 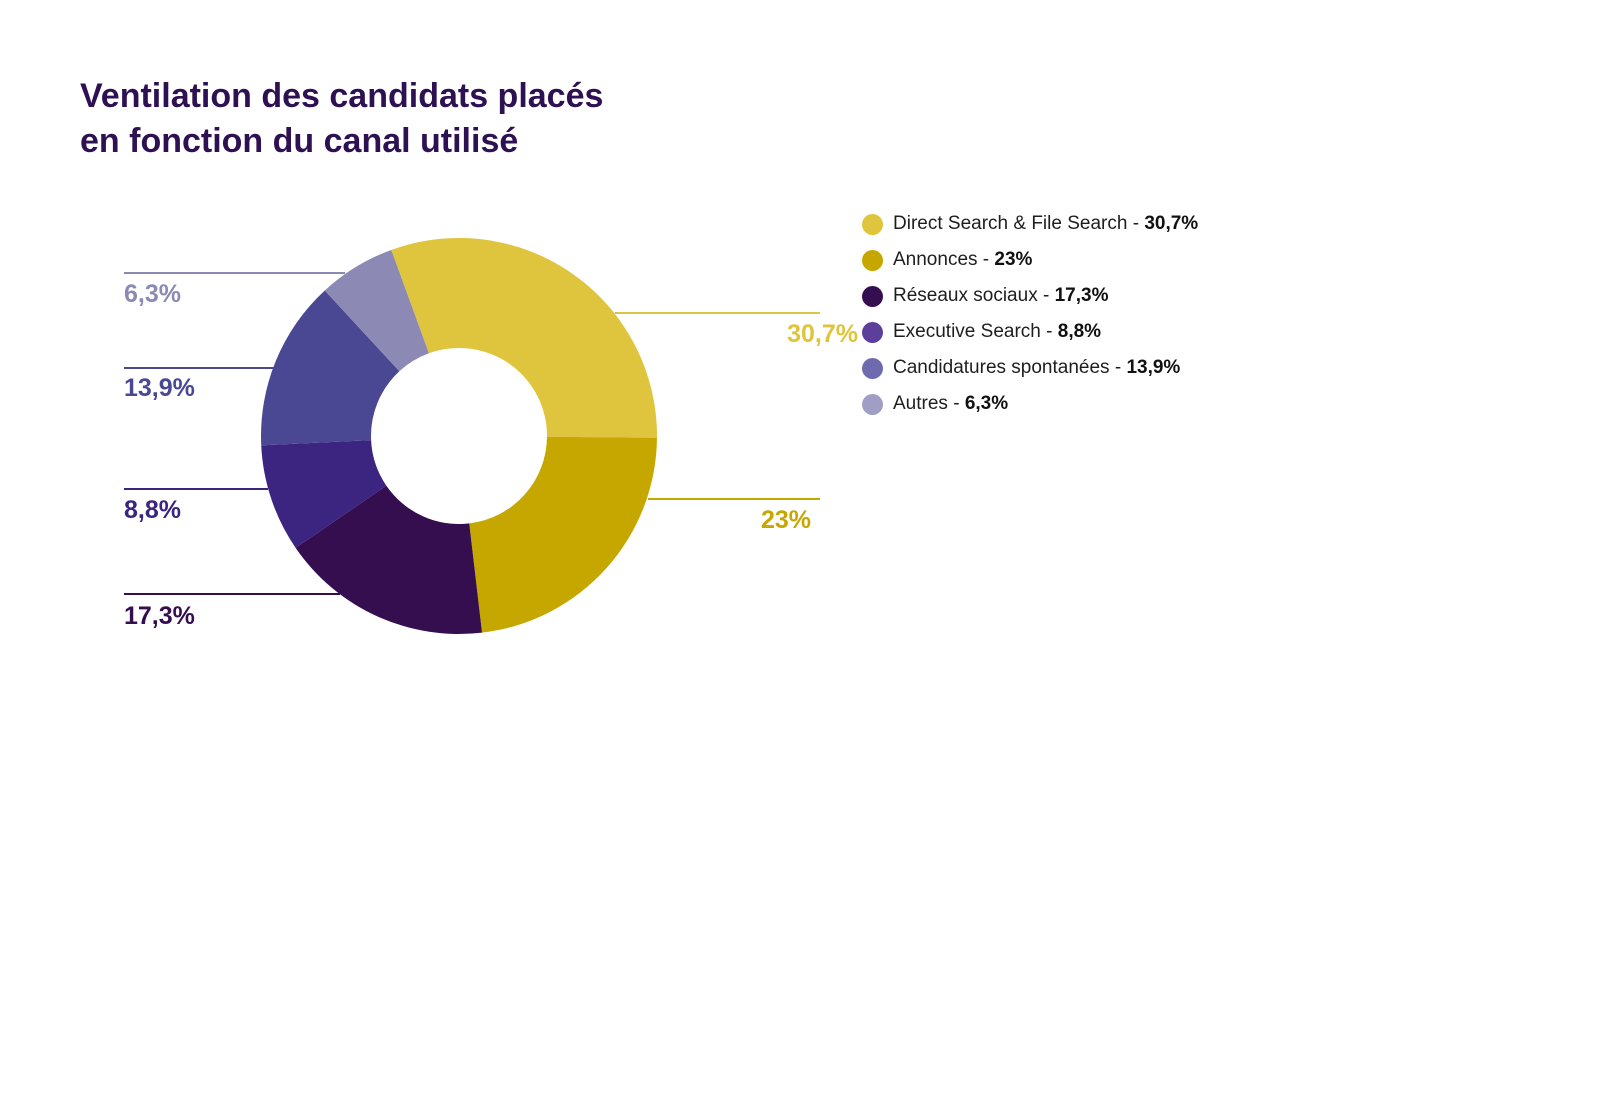 What do you see at coordinates (1081, 295) in the screenshot?
I see `legend-value-3: 17,3%` at bounding box center [1081, 295].